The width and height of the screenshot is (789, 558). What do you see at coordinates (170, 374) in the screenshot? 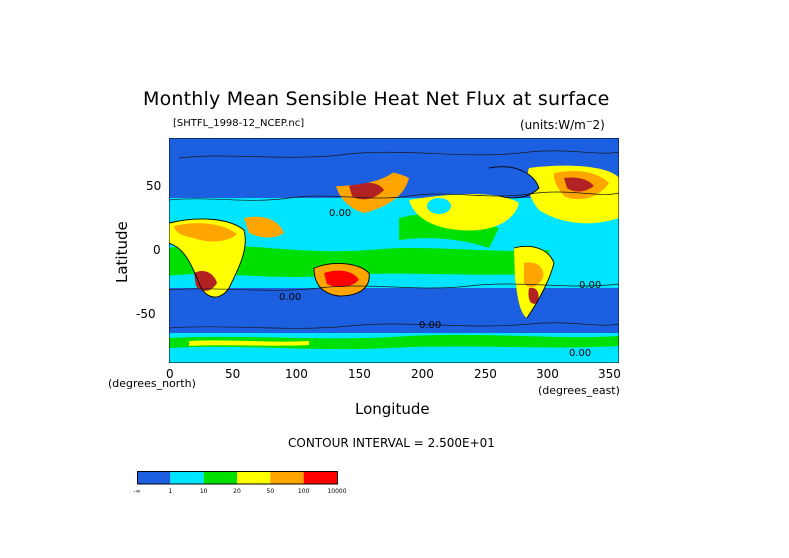
I see `x-tick-label: 0` at bounding box center [170, 374].